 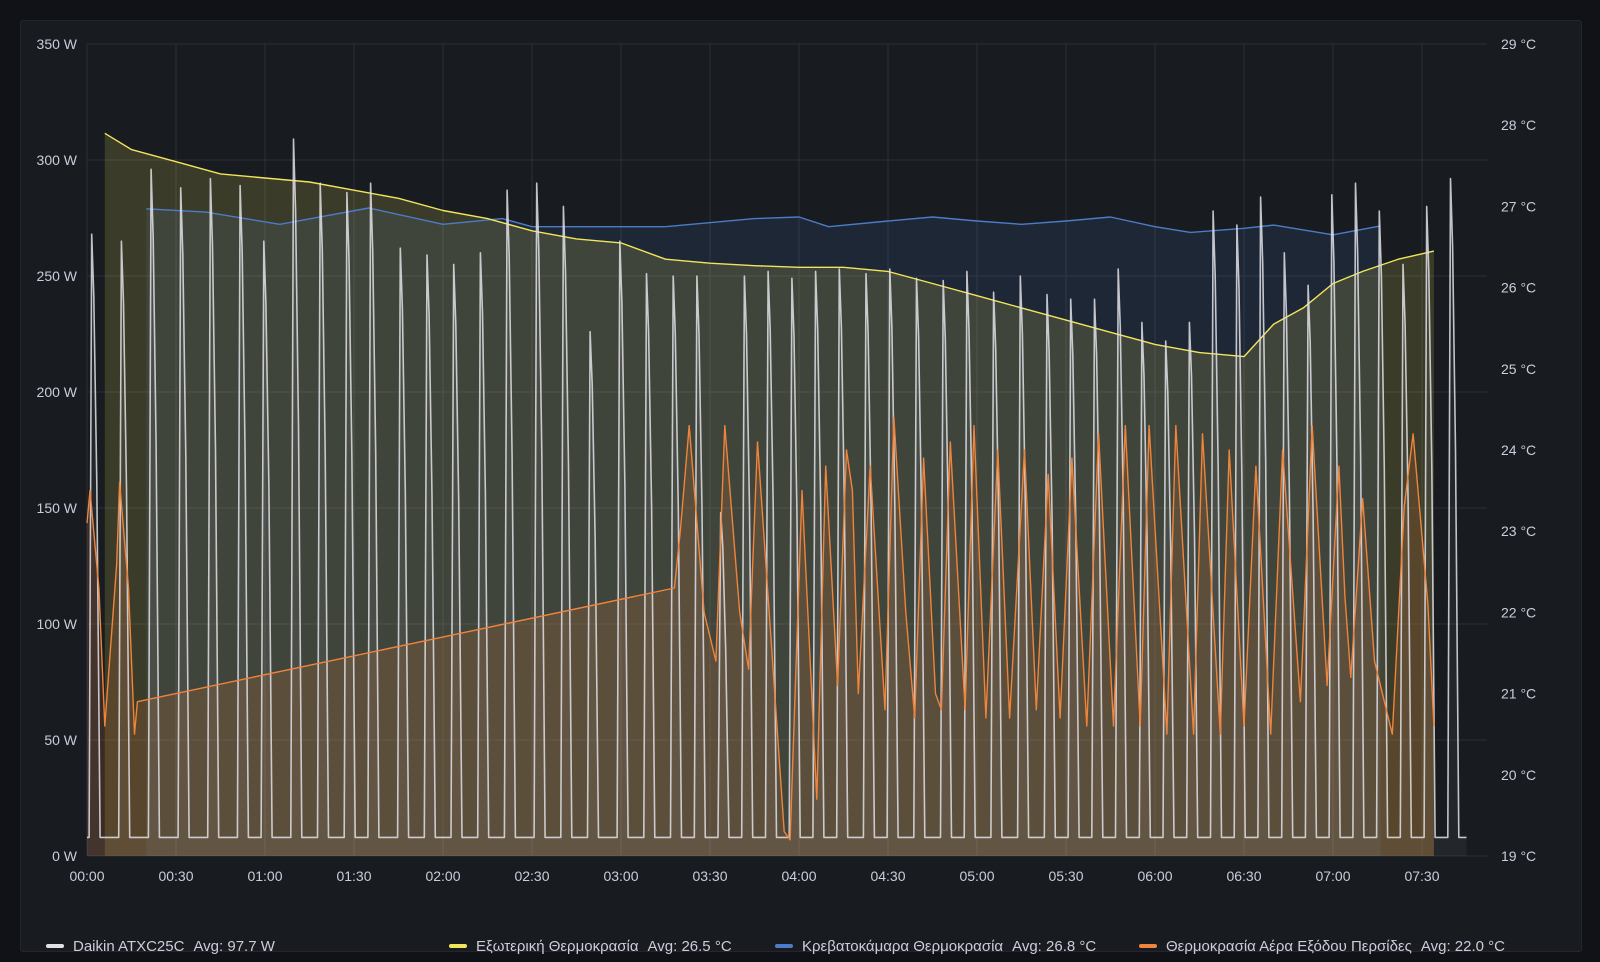 What do you see at coordinates (57, 160) in the screenshot?
I see `y-tick-label: 300 W` at bounding box center [57, 160].